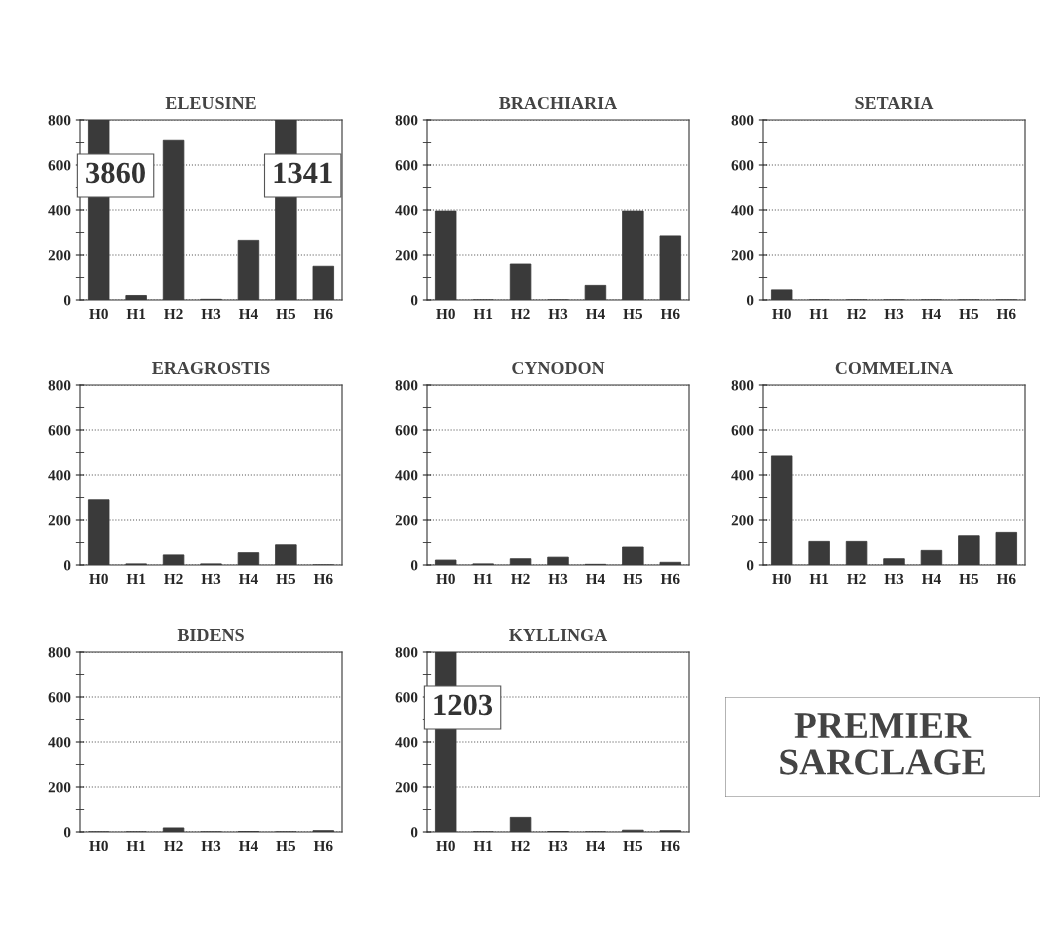 The image size is (1056, 937). What do you see at coordinates (463, 705) in the screenshot?
I see `annotation: 1203` at bounding box center [463, 705].